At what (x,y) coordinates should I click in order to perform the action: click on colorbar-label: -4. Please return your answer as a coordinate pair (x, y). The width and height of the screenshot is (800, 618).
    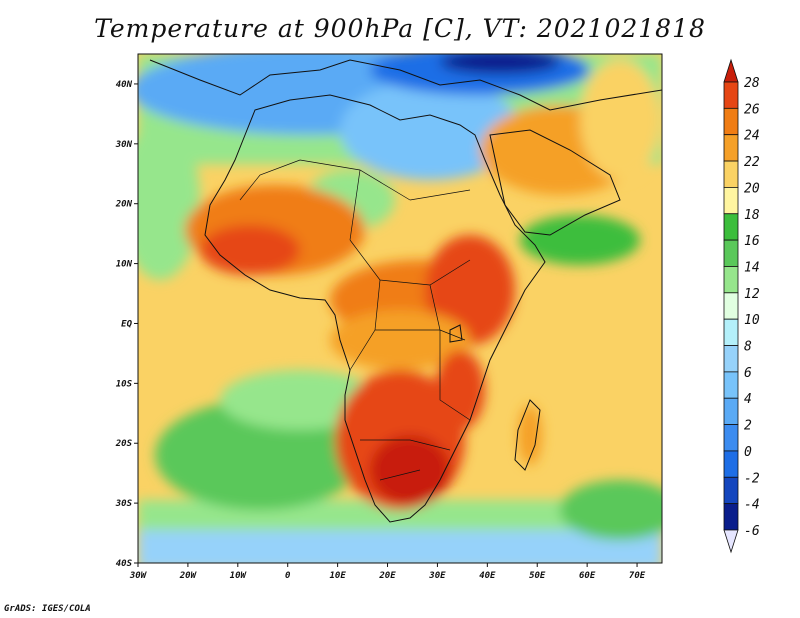
    Looking at the image, I should click on (752, 505).